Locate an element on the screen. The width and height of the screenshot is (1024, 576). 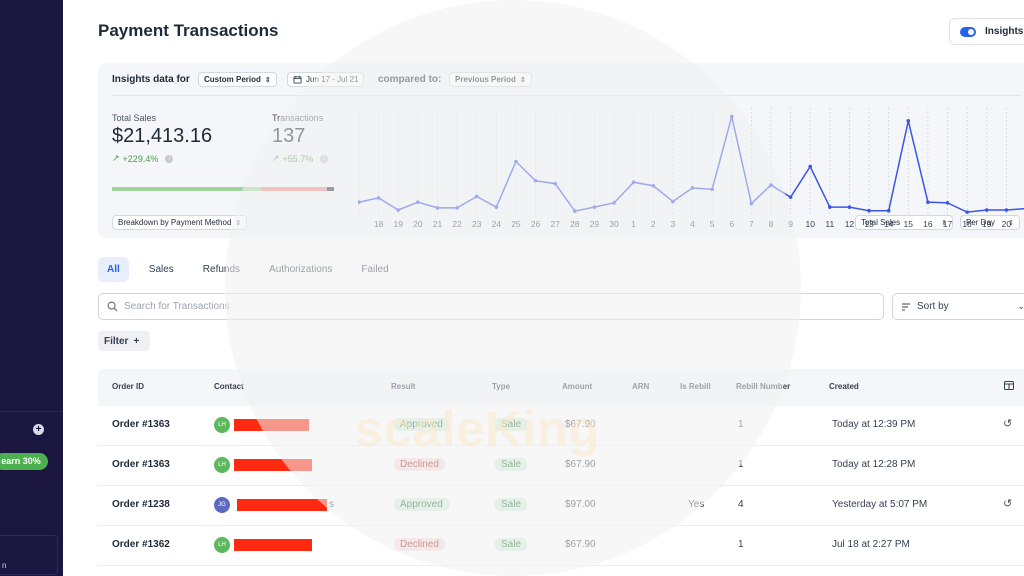
breakdown-select: Breakdown by Payment Method ⇕ is located at coordinates (180, 222).